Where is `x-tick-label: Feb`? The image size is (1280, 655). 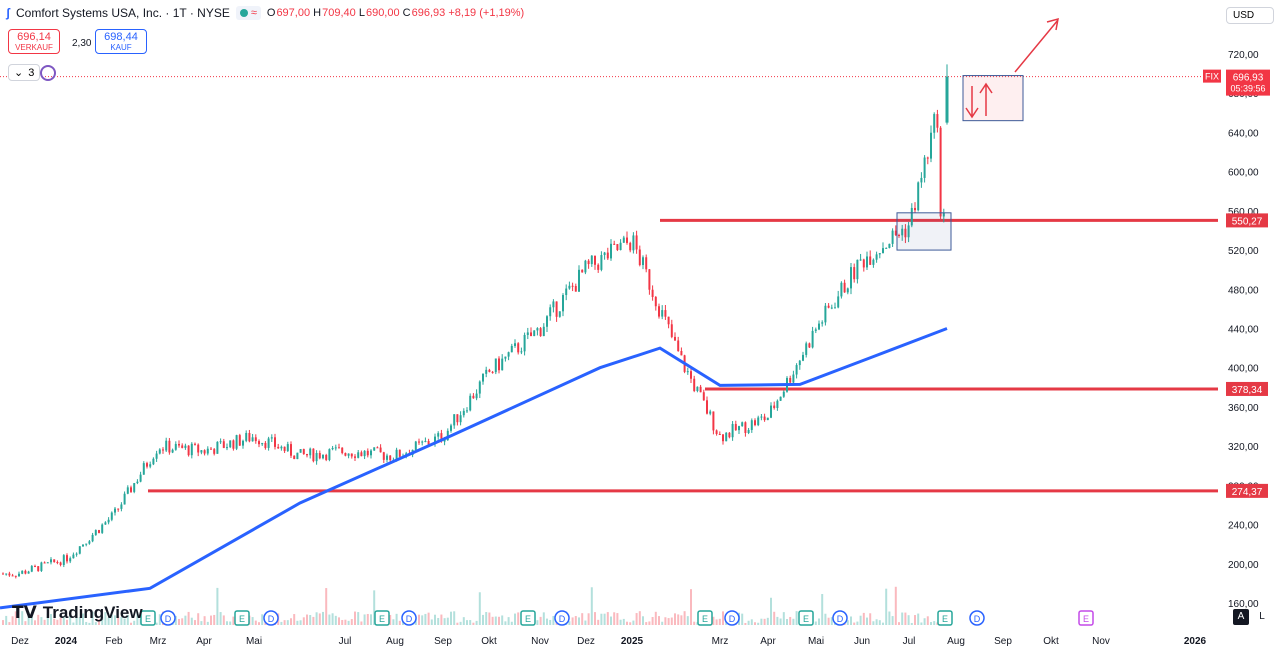 x-tick-label: Feb is located at coordinates (114, 641).